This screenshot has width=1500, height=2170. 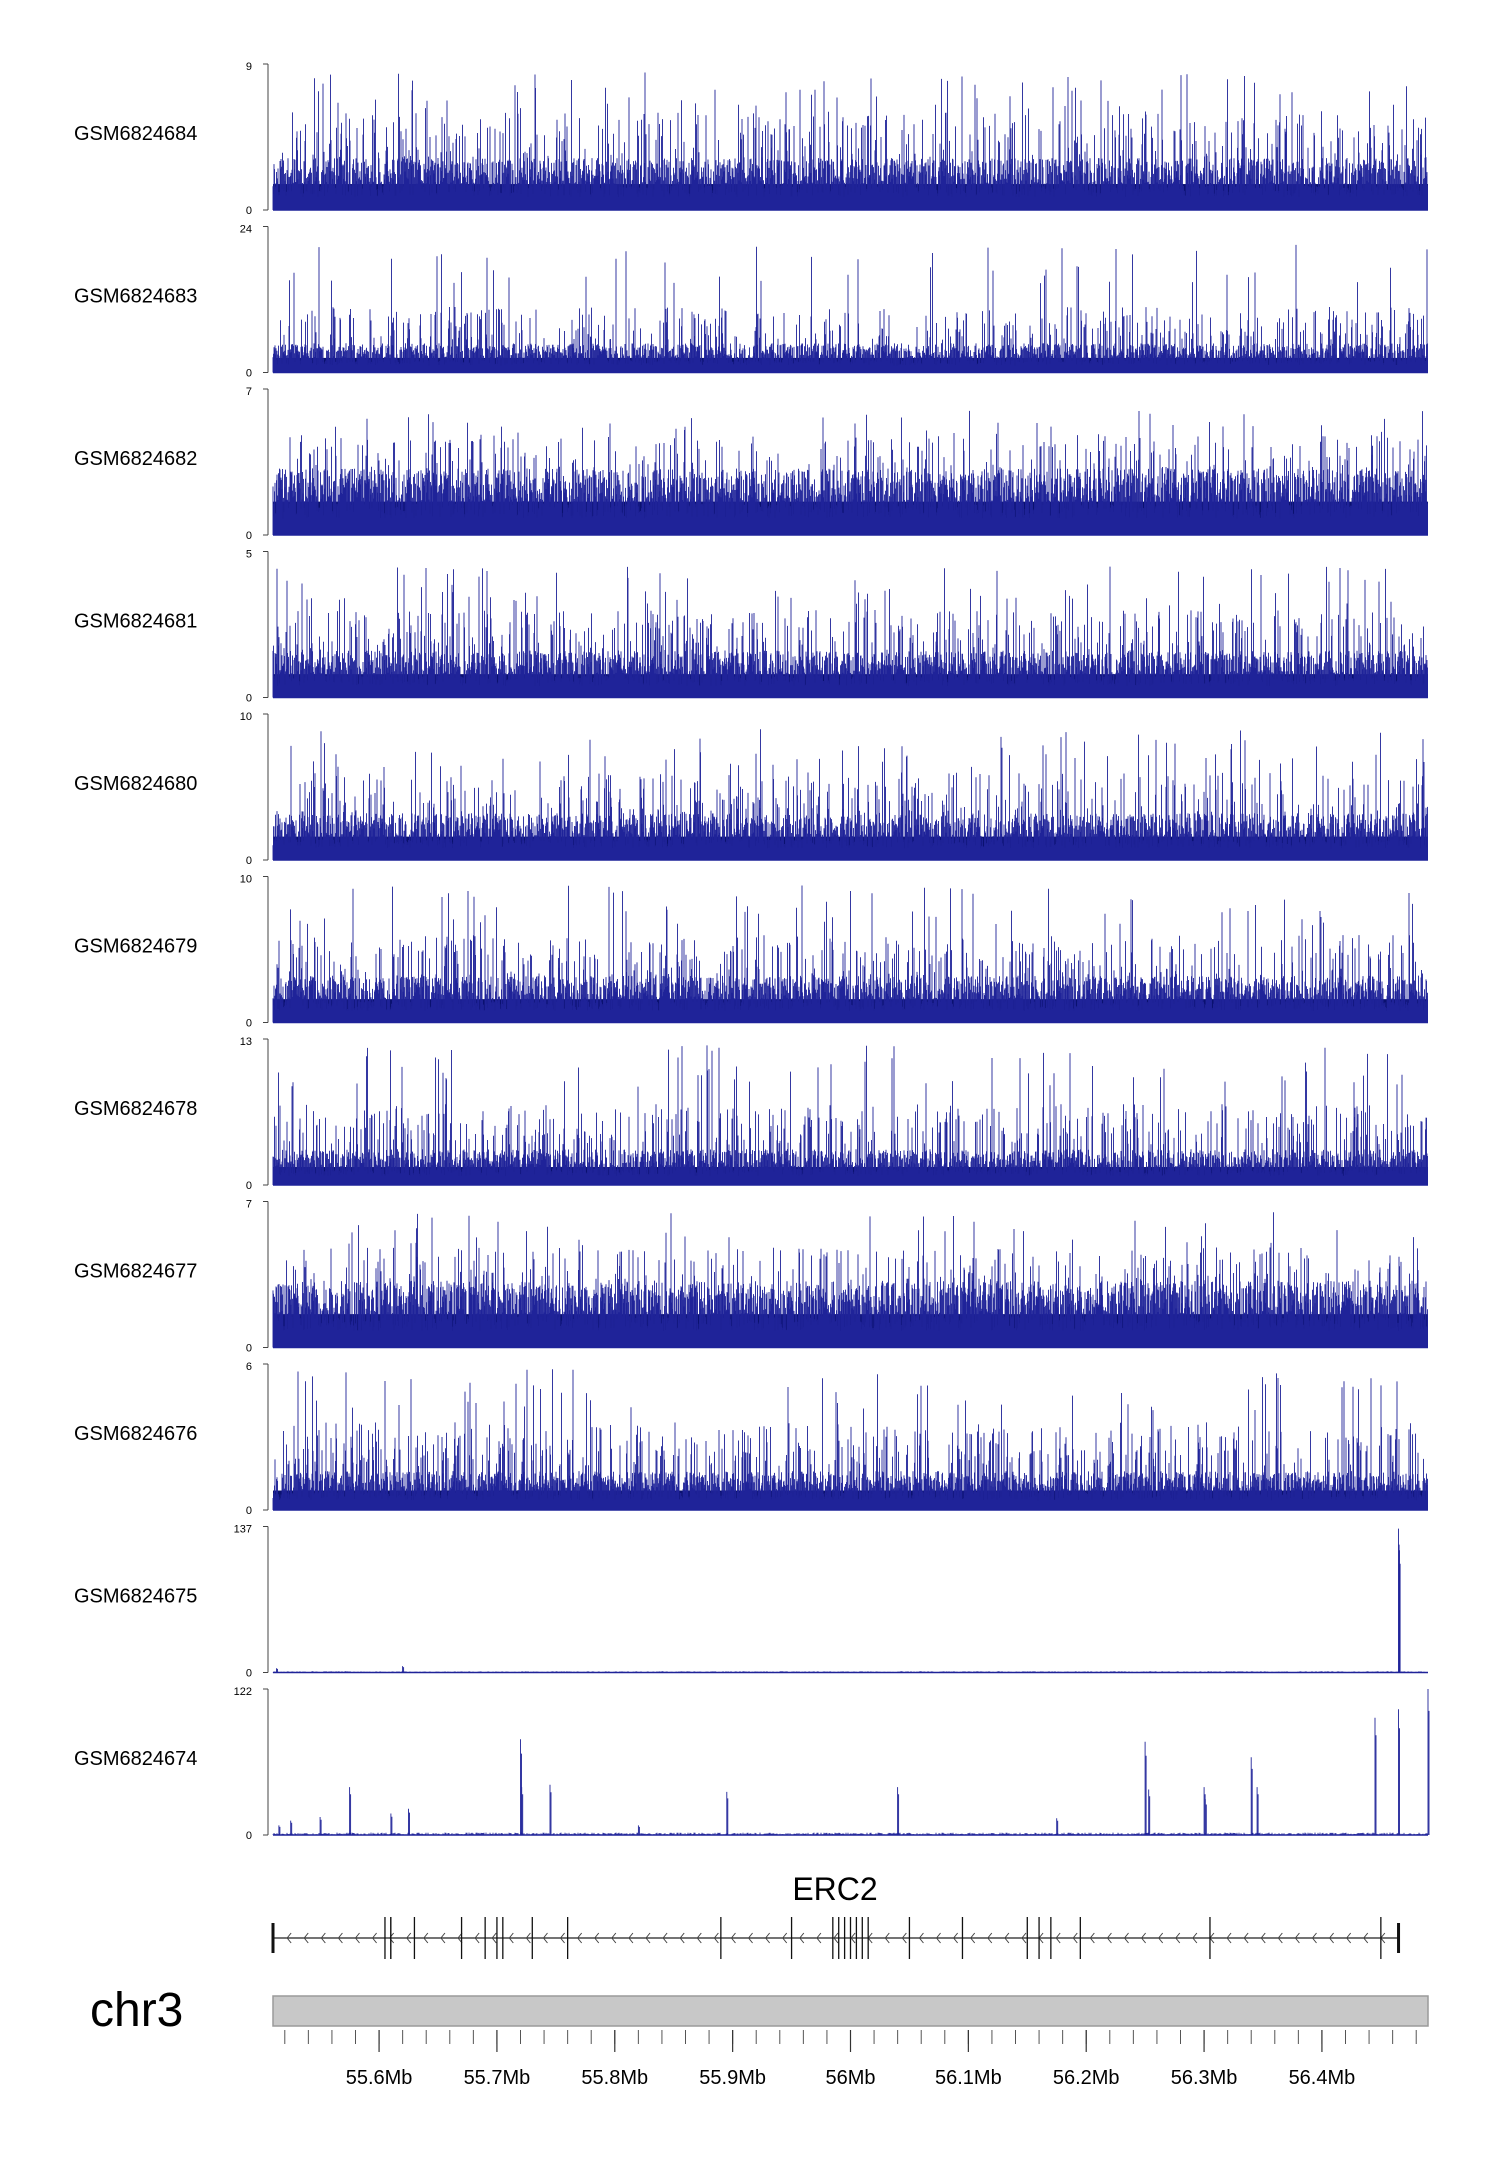 What do you see at coordinates (243, 1530) in the screenshot?
I see `track-ymax: 137` at bounding box center [243, 1530].